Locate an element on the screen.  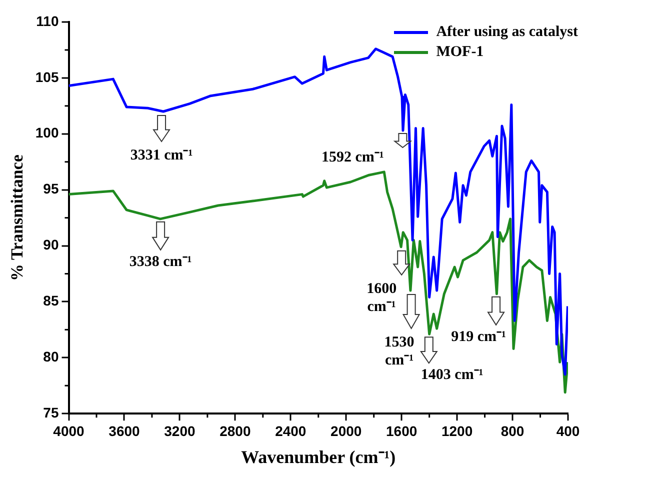
y-tick-label: 100 is located at coordinates (47, 132).